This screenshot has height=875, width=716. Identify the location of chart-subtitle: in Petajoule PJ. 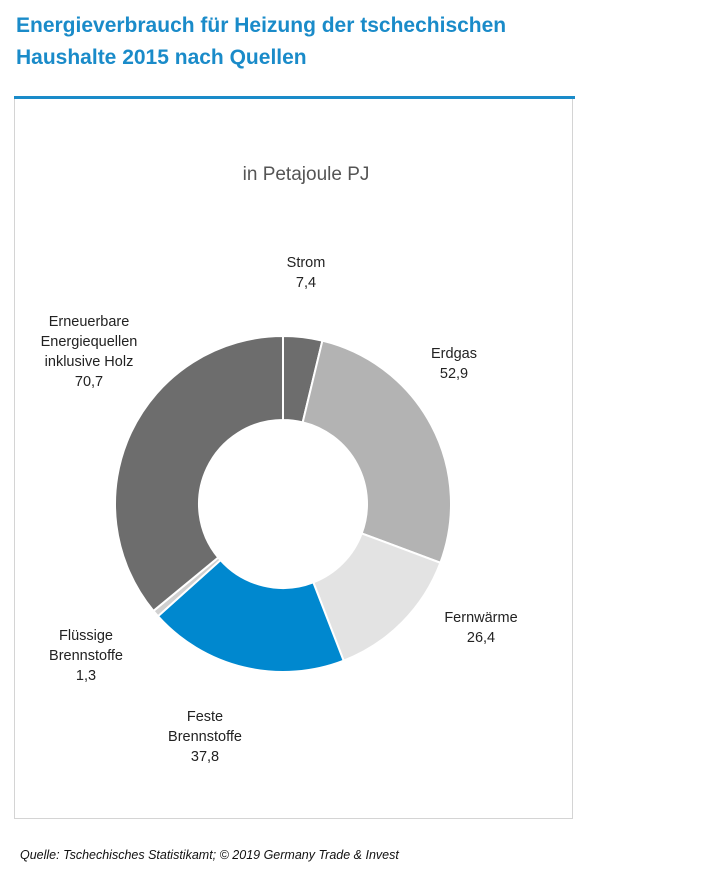
(306, 174).